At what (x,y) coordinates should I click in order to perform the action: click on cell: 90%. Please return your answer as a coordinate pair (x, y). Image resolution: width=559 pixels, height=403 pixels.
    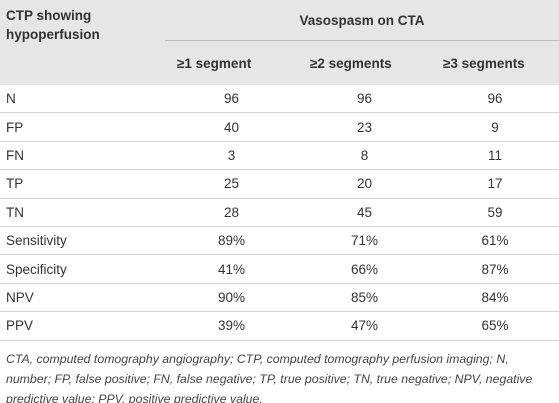
    Looking at the image, I should click on (231, 298).